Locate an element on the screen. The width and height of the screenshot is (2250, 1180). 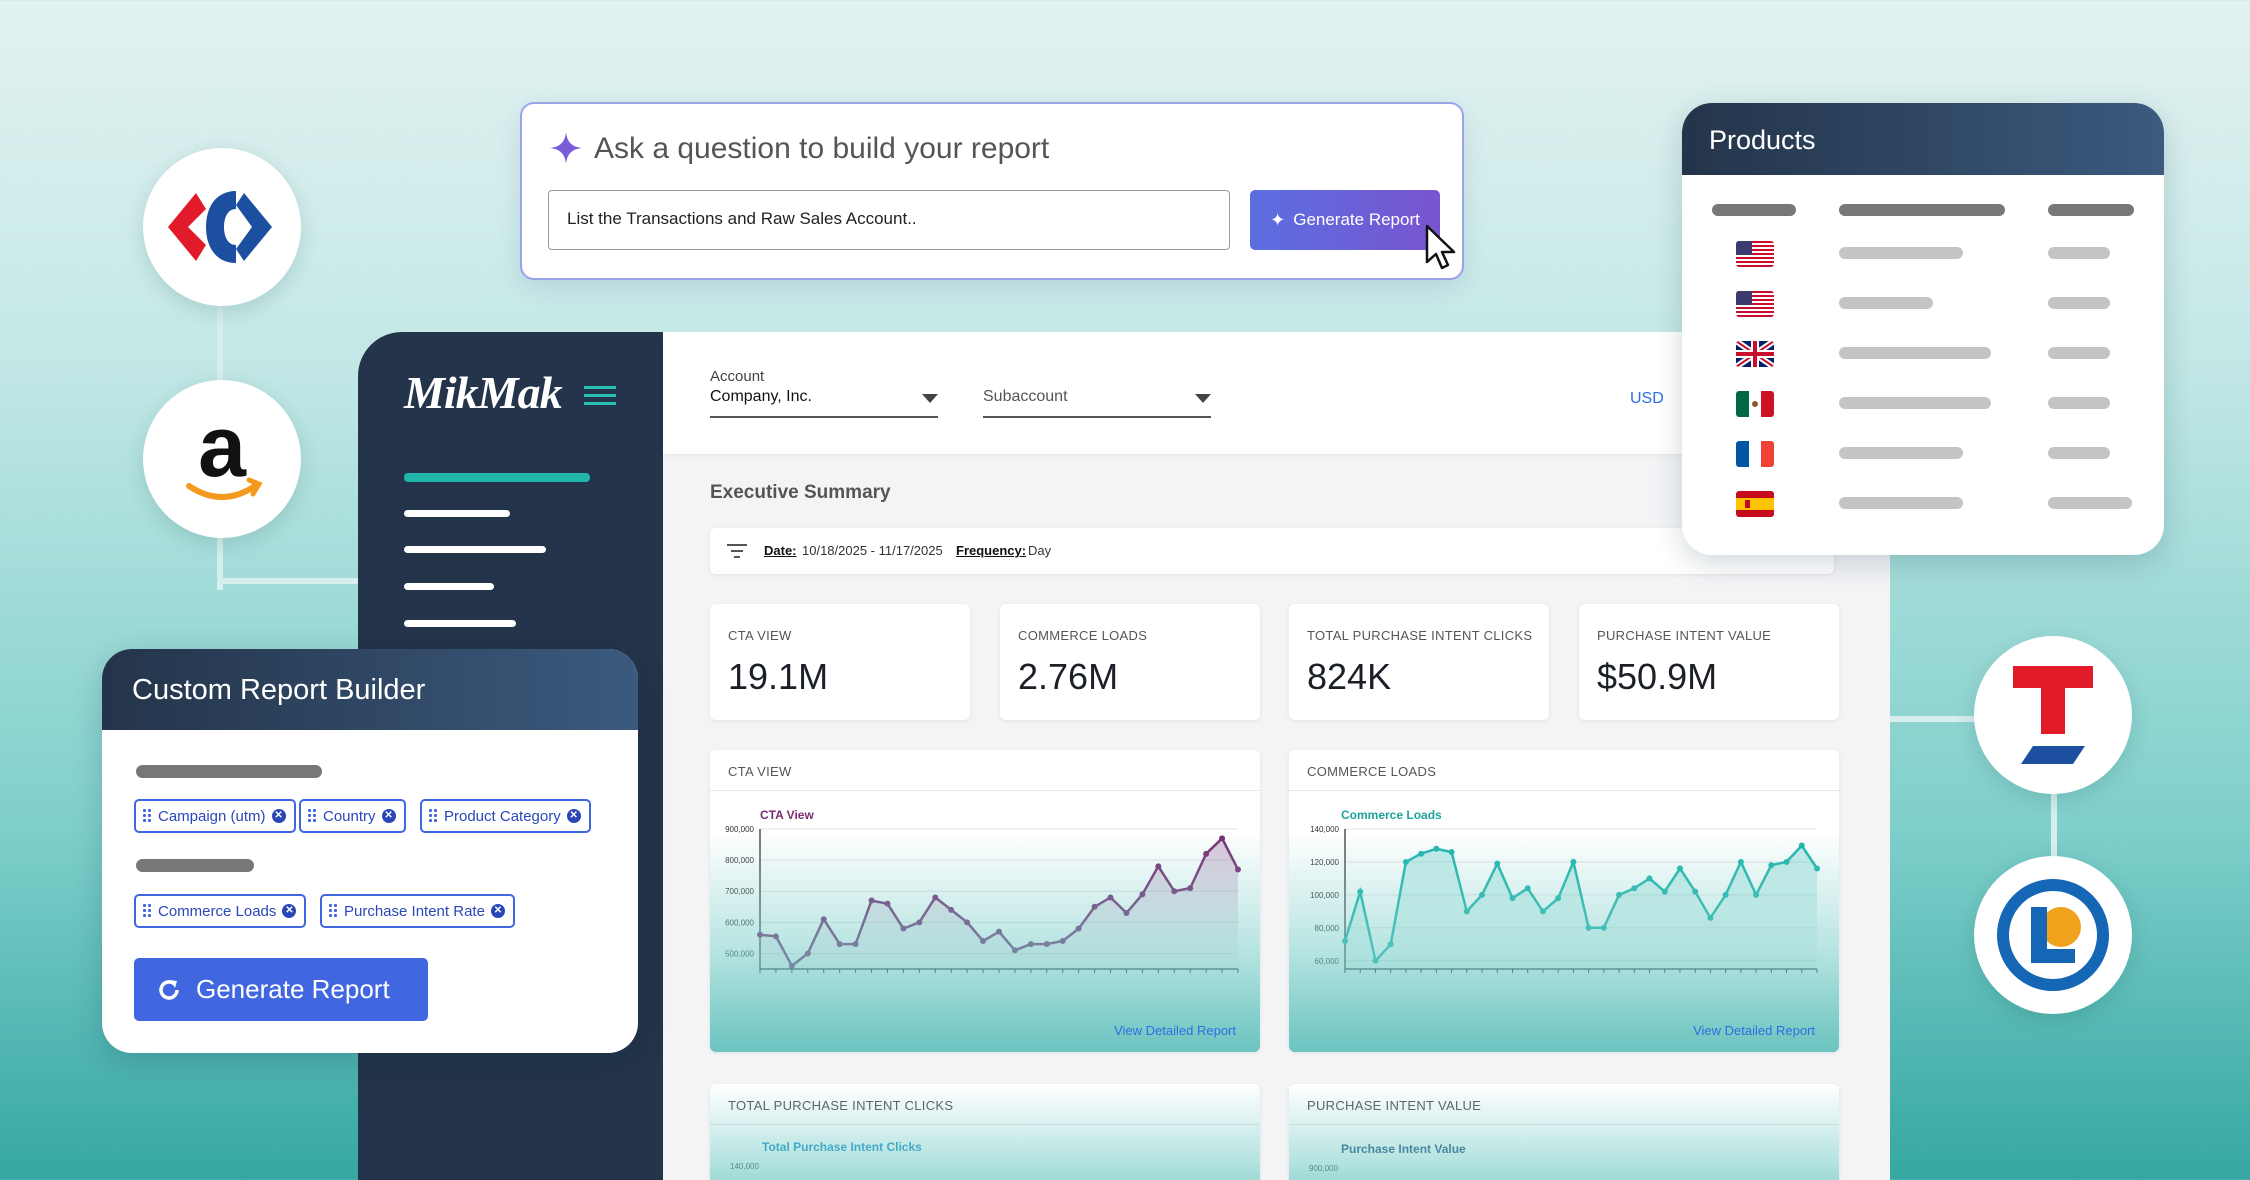
frequency-label: Frequency: is located at coordinates (991, 550).